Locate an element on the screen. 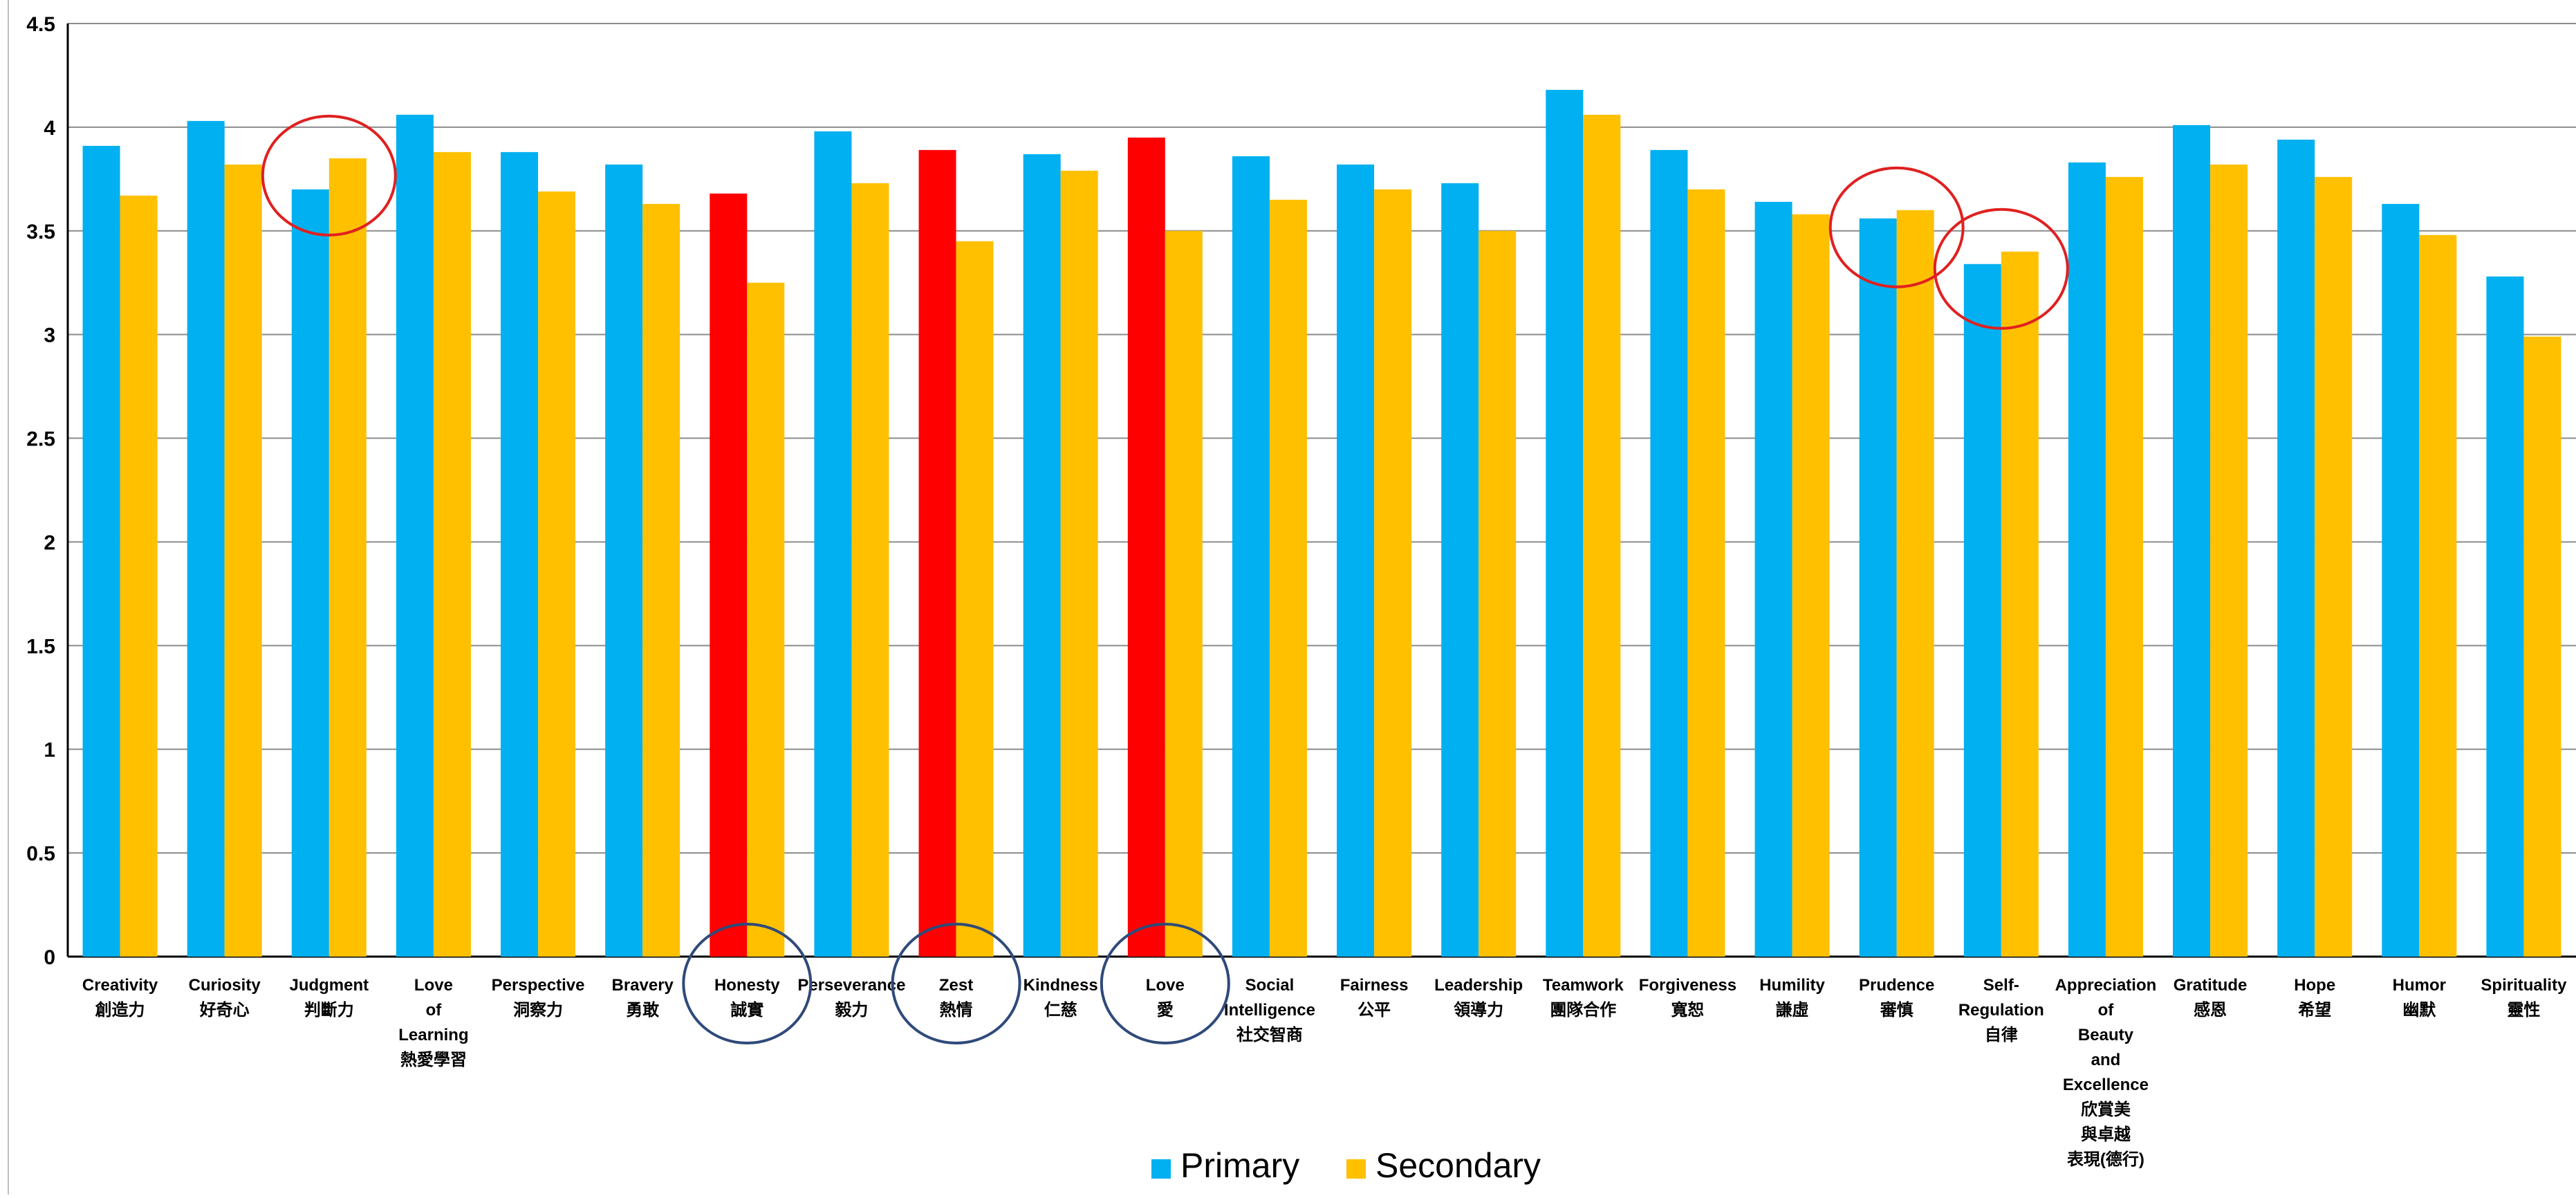 The height and width of the screenshot is (1198, 2576). bar-primary-humility is located at coordinates (1773, 579).